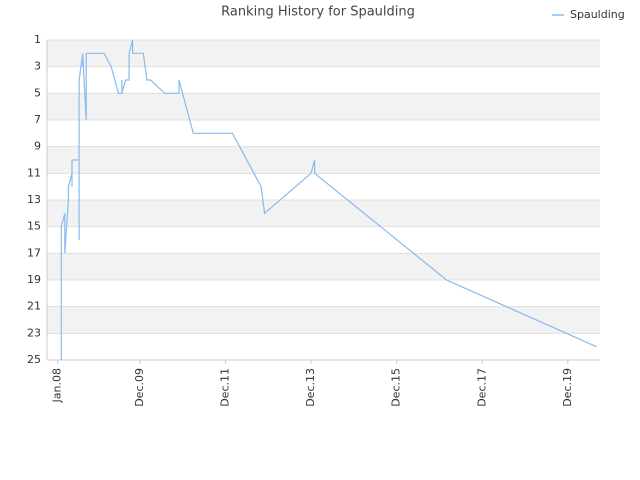  Describe the element at coordinates (34, 279) in the screenshot. I see `y-tick-label: 19` at that location.